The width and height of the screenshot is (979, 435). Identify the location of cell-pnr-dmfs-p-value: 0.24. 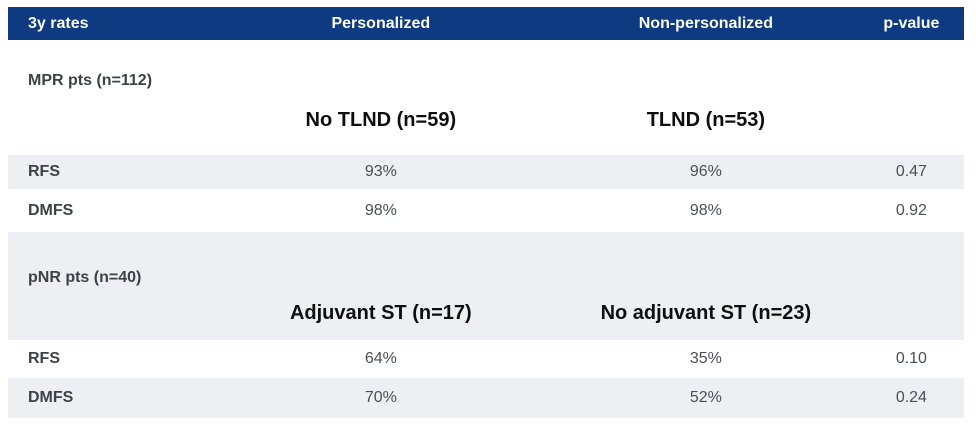
(911, 397).